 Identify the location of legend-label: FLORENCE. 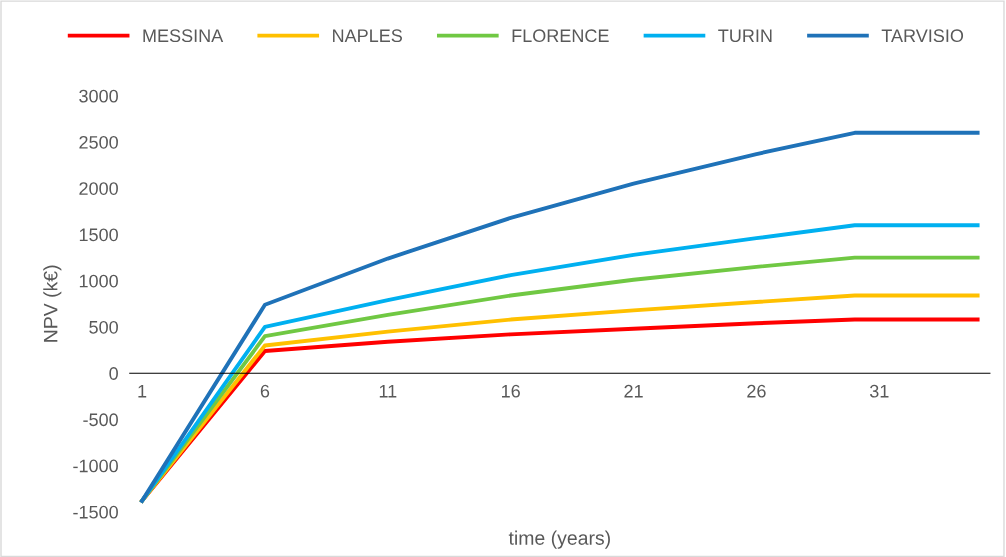
(560, 36).